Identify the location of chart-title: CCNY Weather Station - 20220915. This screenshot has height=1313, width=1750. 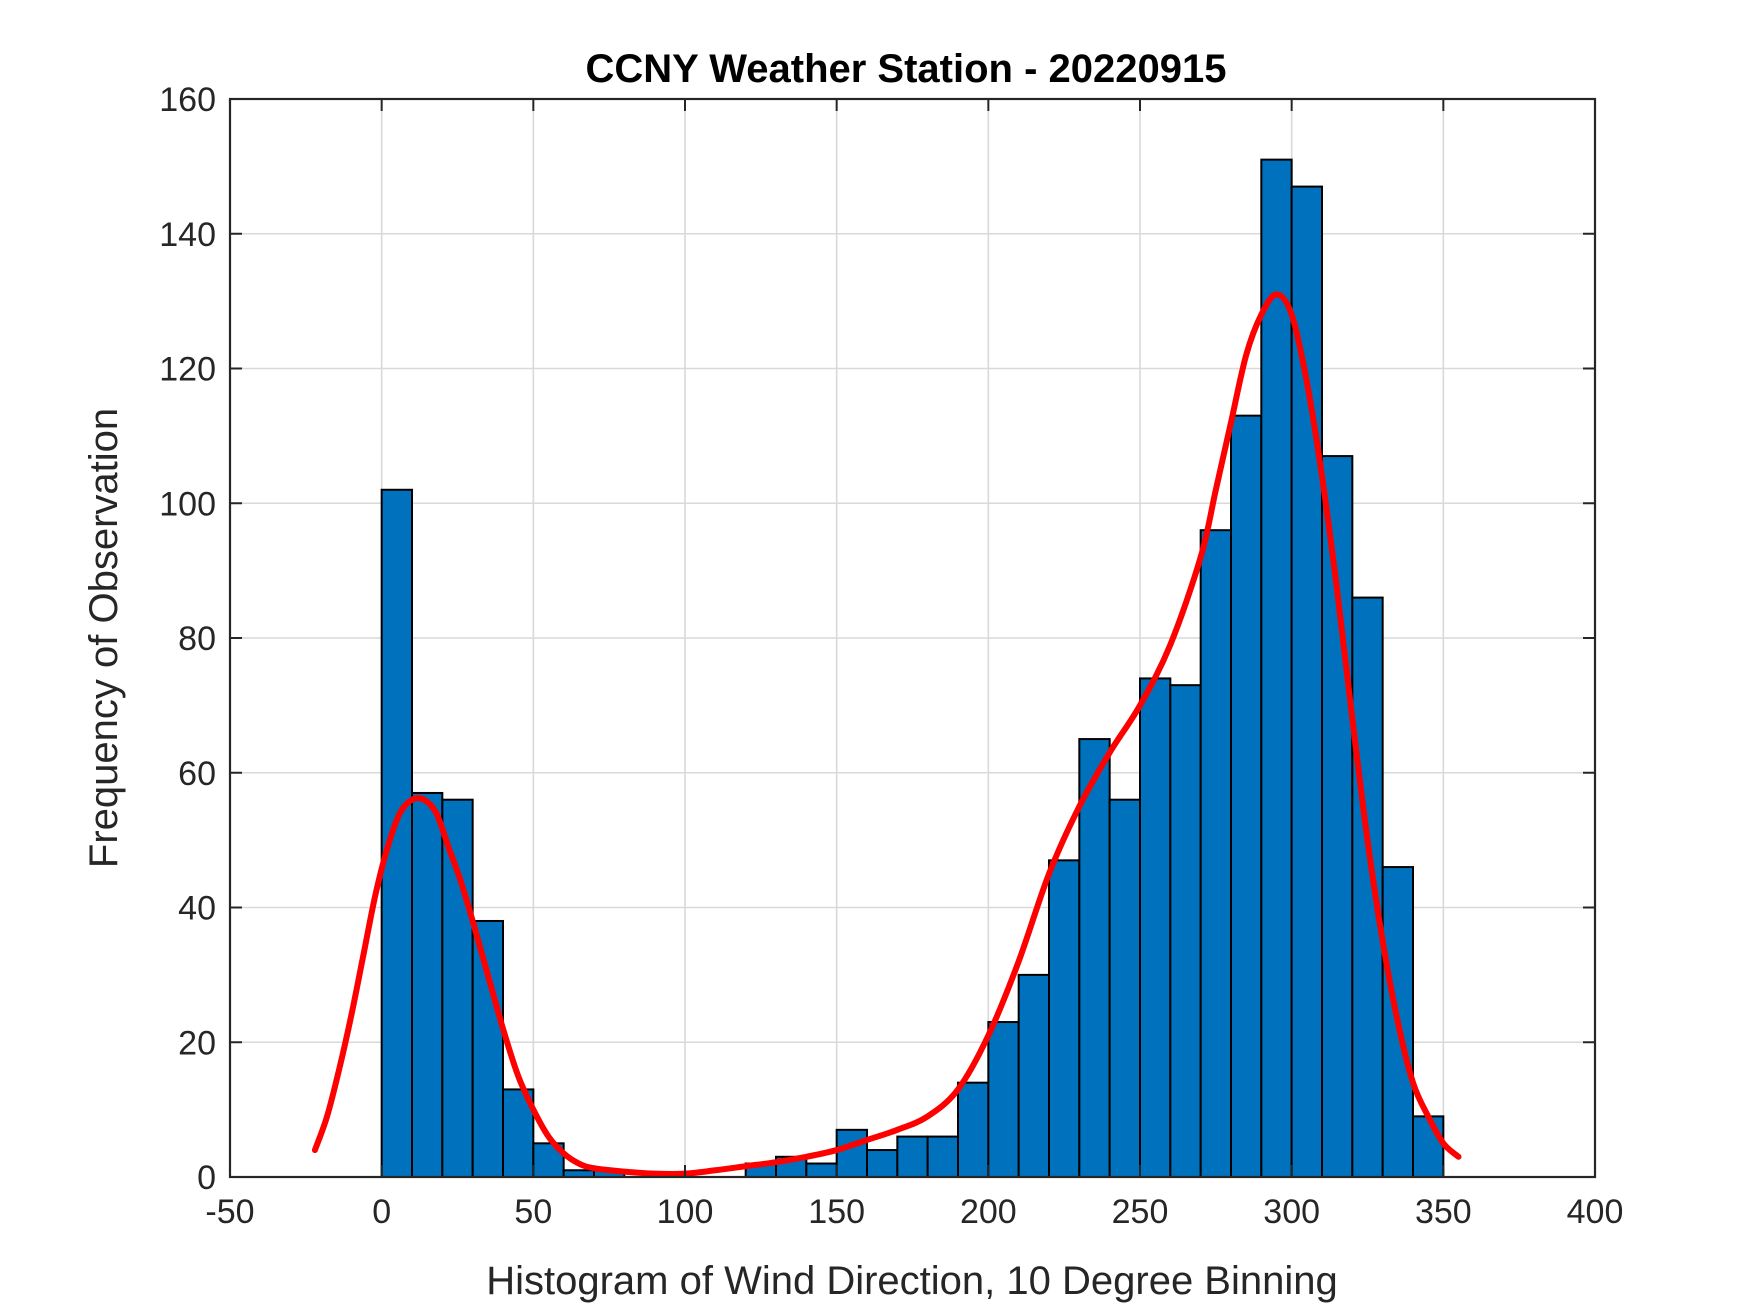
(906, 69).